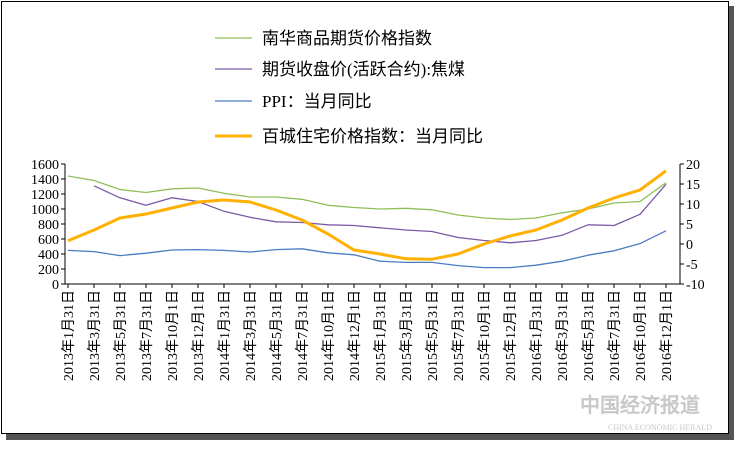  I want to click on x-tick-label: 2014年7月31日, so click(303, 335).